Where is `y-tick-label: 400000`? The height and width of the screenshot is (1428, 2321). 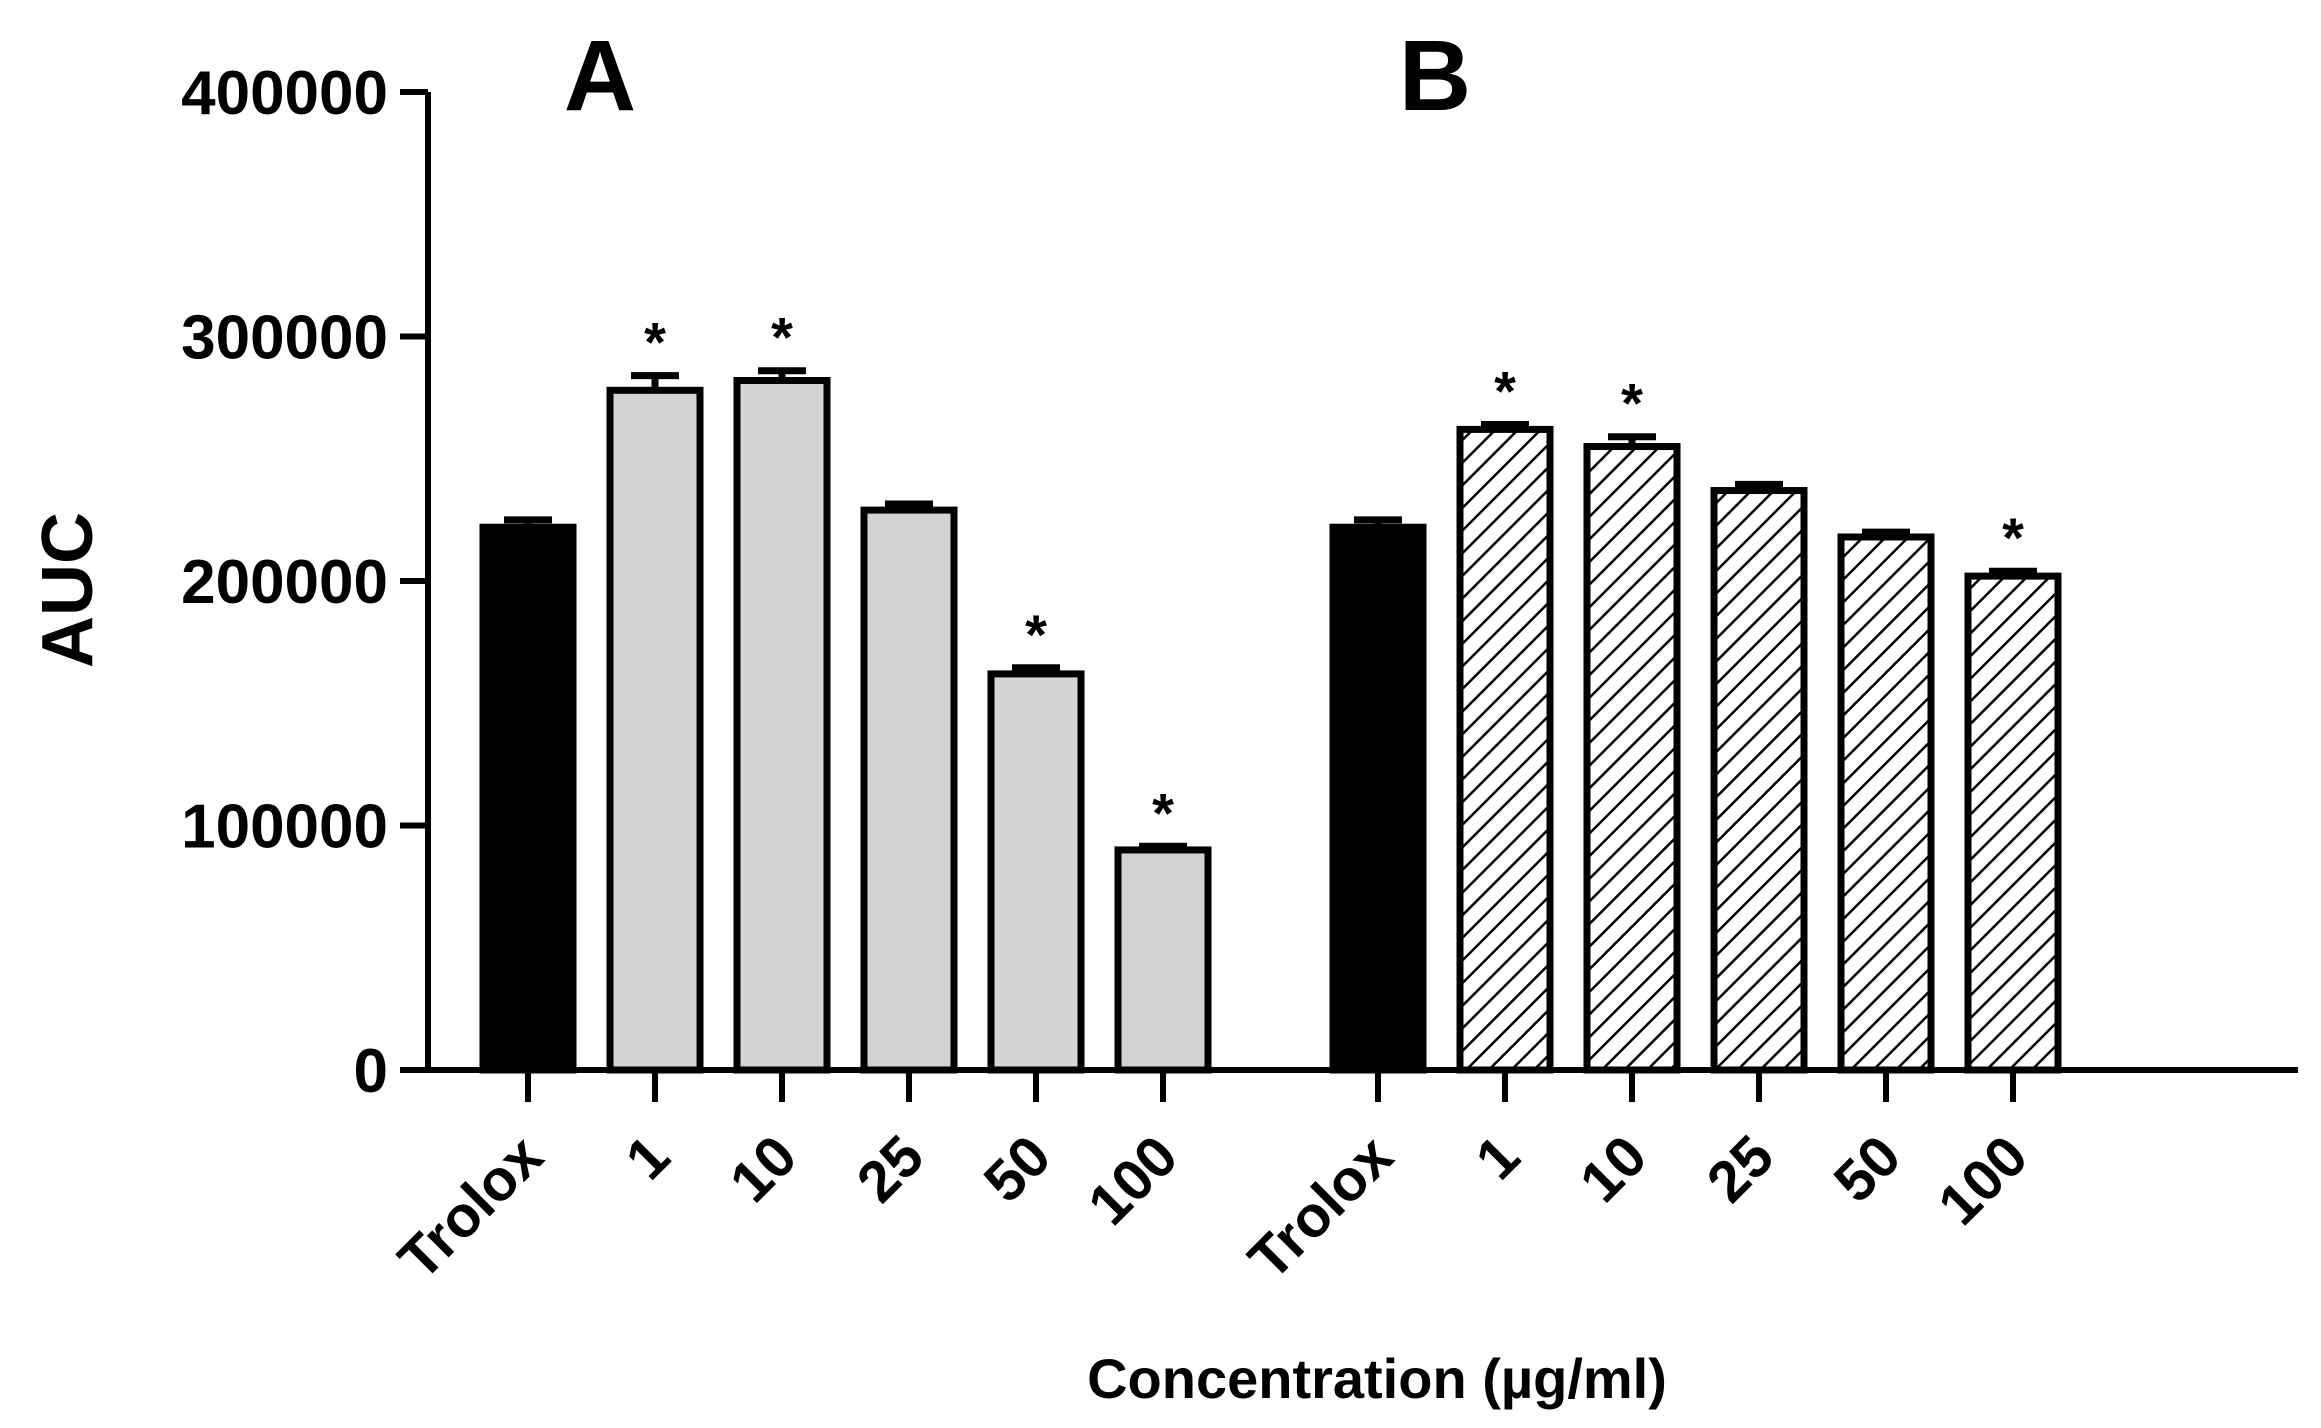 y-tick-label: 400000 is located at coordinates (284, 93).